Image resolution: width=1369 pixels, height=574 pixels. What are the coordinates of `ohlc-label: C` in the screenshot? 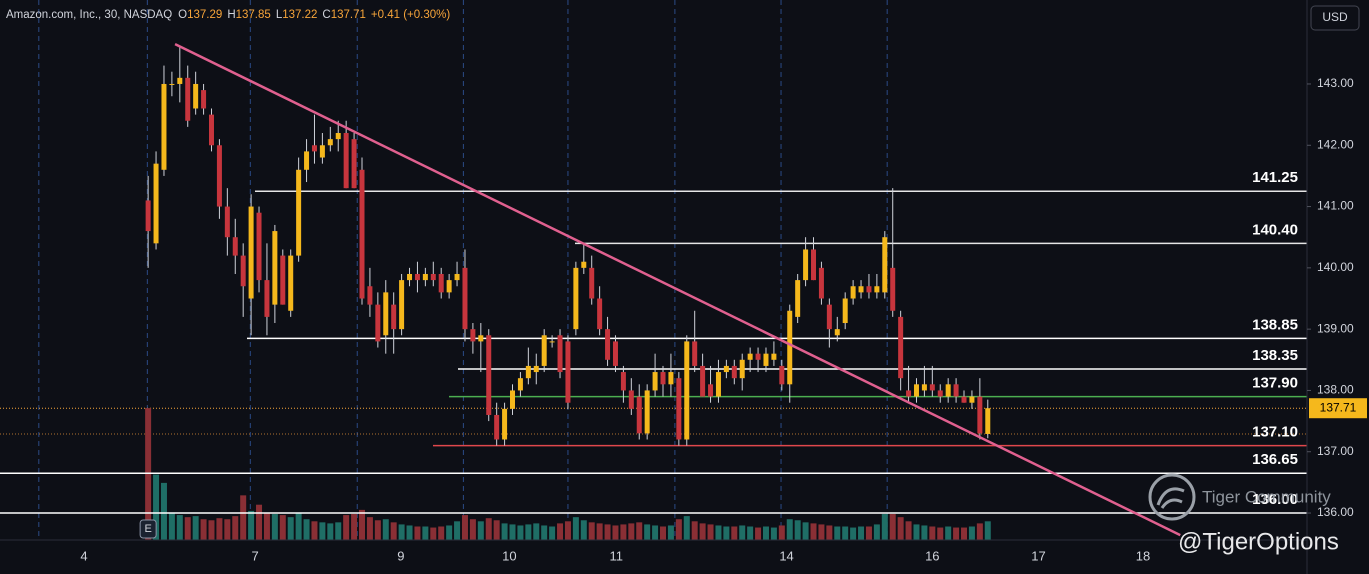 It's located at (326, 15).